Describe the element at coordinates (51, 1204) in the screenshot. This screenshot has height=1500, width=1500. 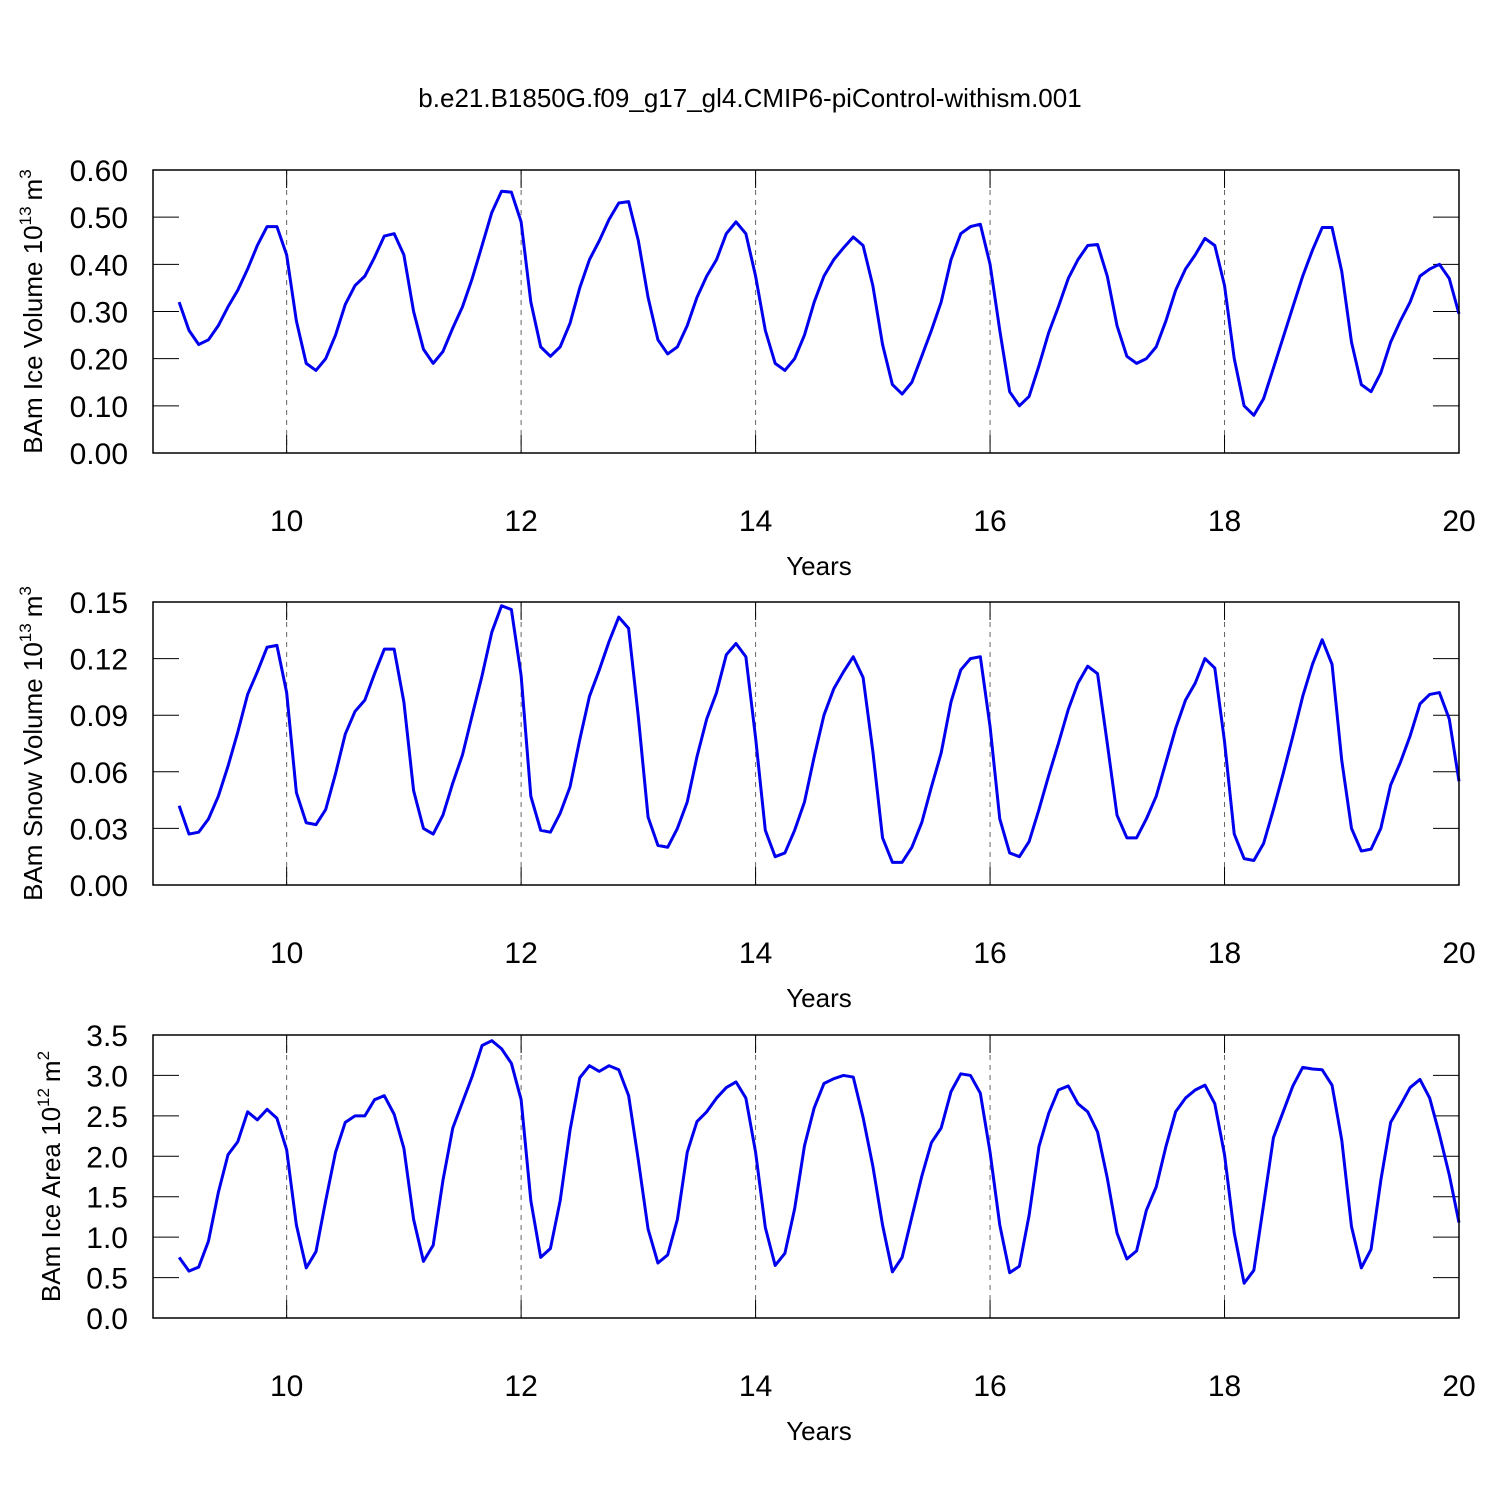
I see `y-axis-title-text: BAm Ice Area 10` at that location.